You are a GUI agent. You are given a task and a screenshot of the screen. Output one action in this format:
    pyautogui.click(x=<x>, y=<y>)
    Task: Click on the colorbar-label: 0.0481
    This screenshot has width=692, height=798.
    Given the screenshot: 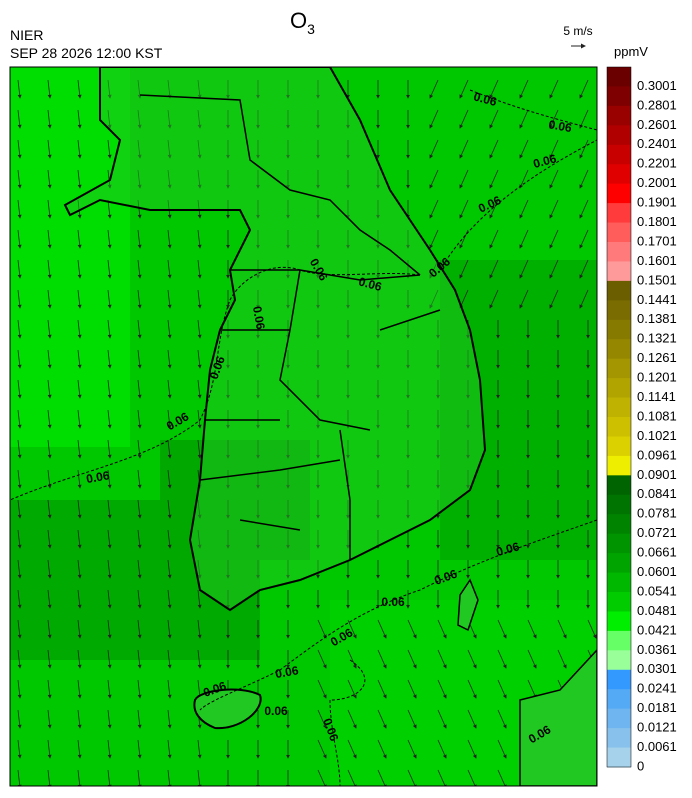 What is the action you would take?
    pyautogui.click(x=657, y=610)
    